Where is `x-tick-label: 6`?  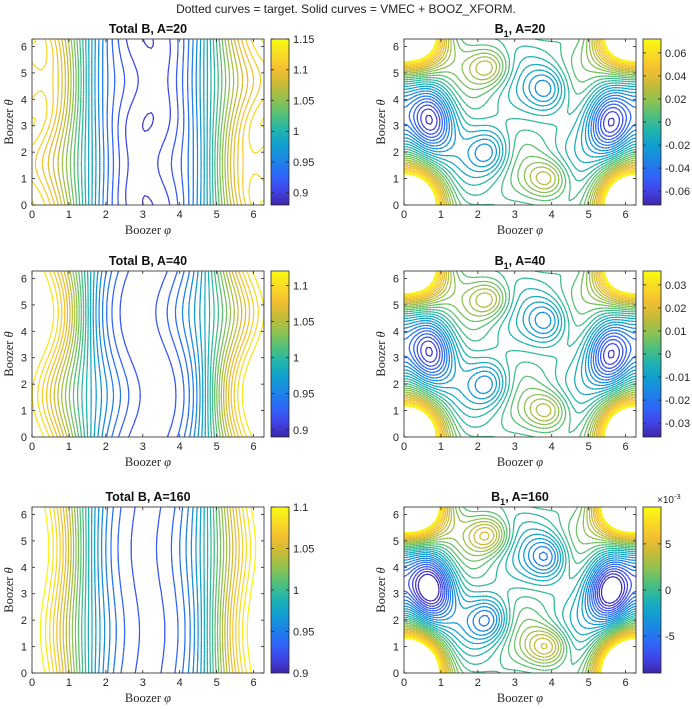 x-tick-label: 6 is located at coordinates (625, 215).